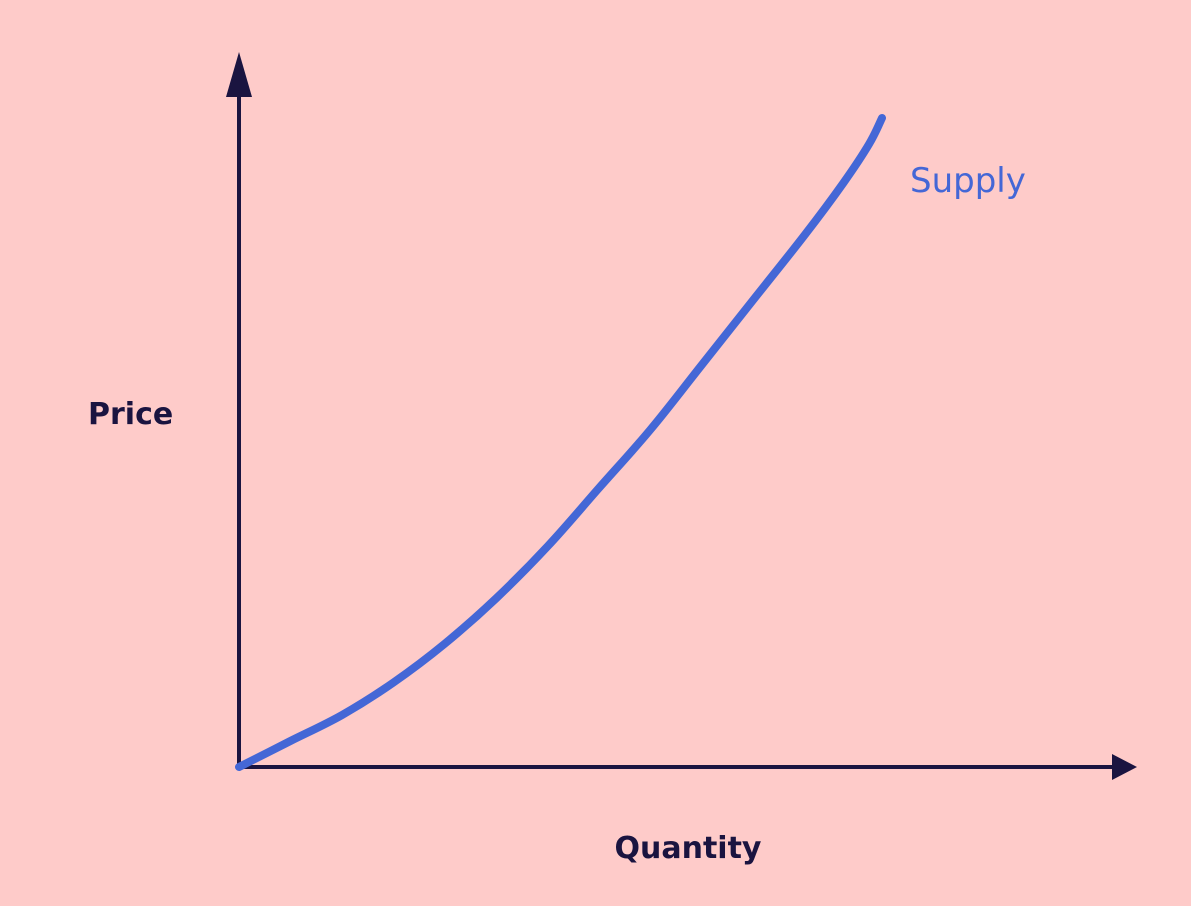  I want to click on supply-series-label: Supply, so click(968, 181).